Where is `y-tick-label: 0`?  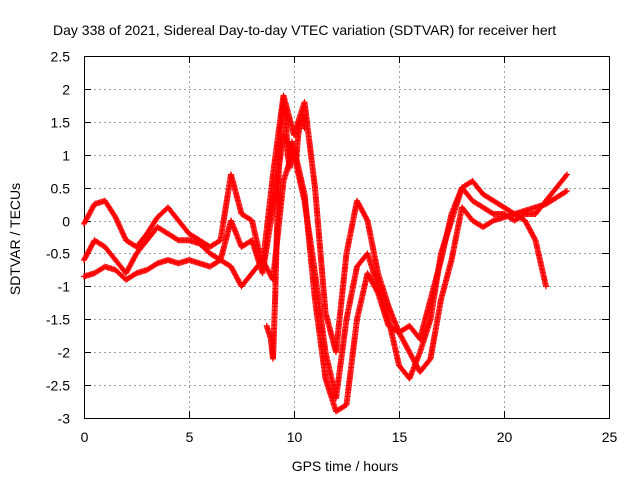 y-tick-label: 0 is located at coordinates (66, 222).